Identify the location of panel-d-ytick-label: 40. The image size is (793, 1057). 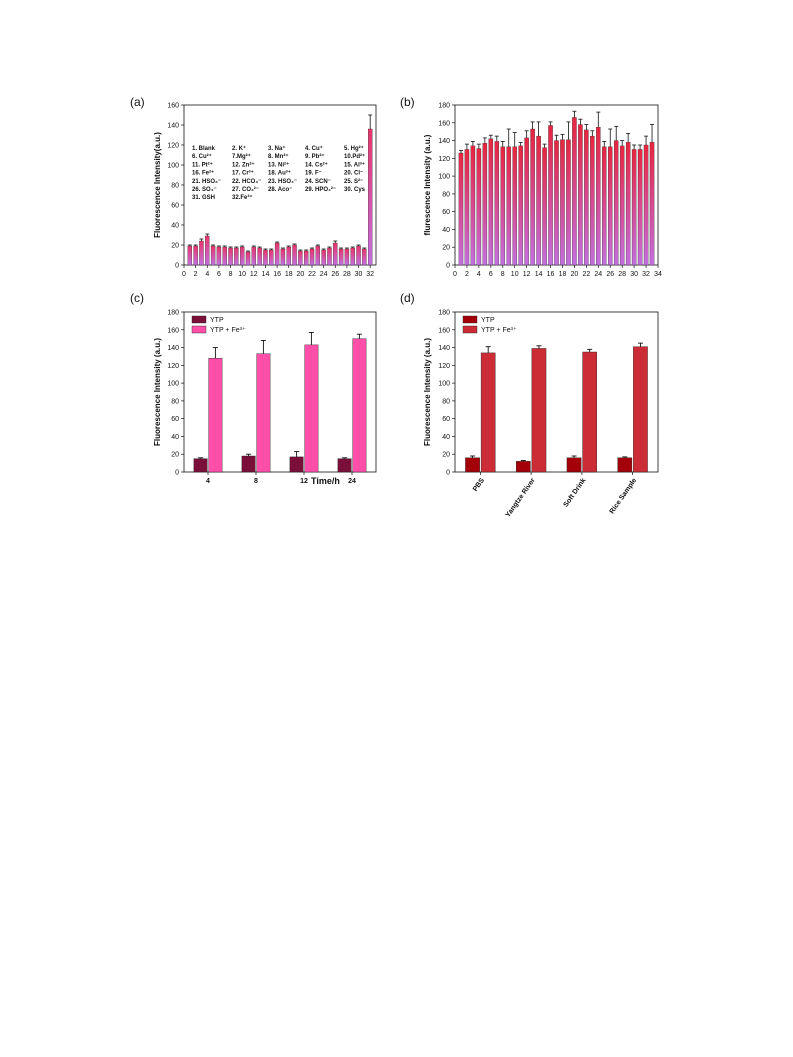
(446, 437).